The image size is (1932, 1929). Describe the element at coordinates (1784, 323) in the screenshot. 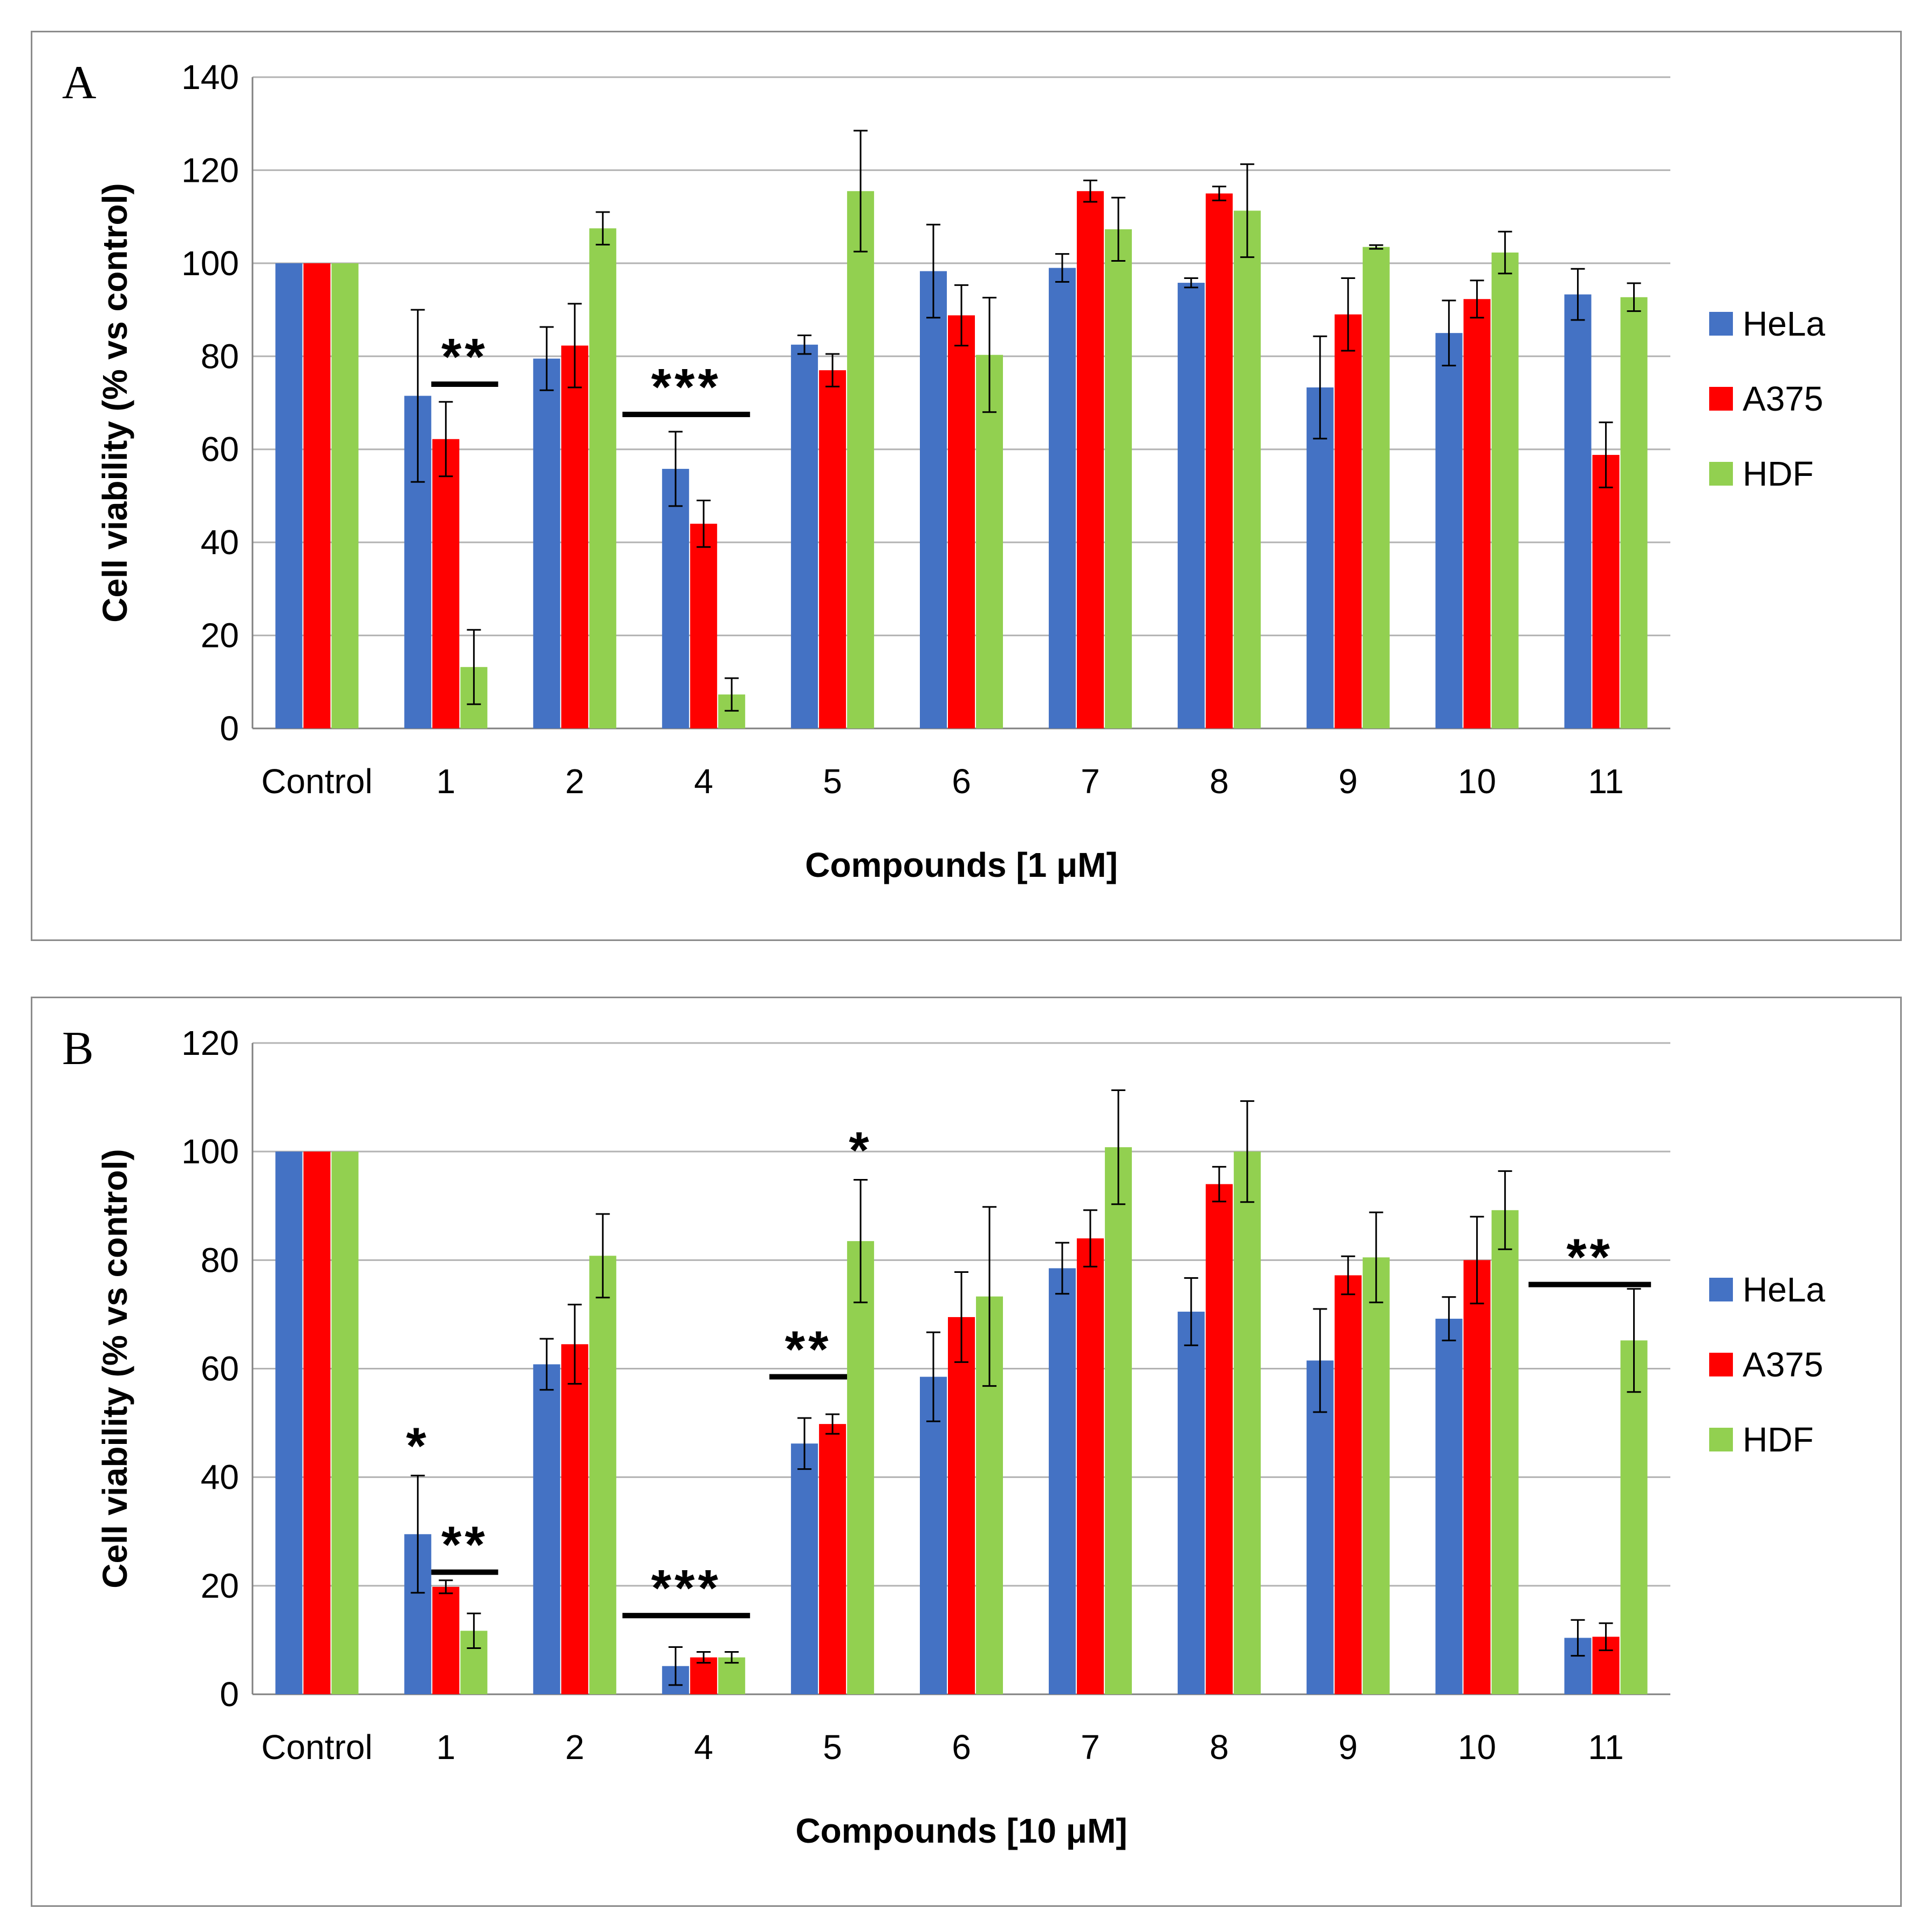

I see `legend-label-hela: HeLa` at that location.